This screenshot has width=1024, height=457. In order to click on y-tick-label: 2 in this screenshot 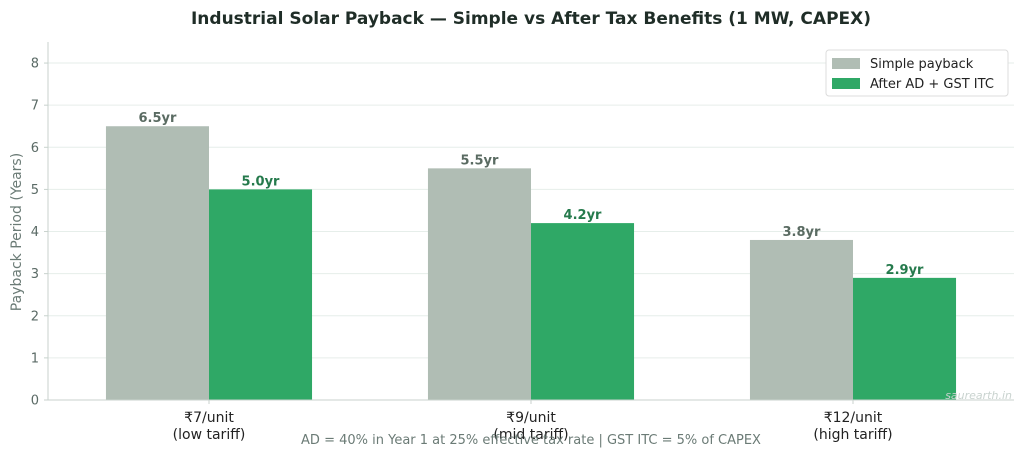, I will do `click(35, 316)`.